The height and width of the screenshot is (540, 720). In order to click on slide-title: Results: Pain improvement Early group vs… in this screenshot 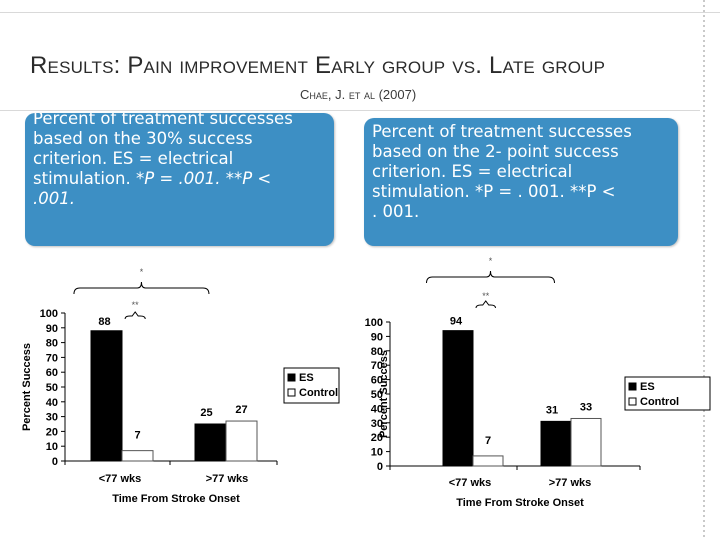, I will do `click(318, 65)`.